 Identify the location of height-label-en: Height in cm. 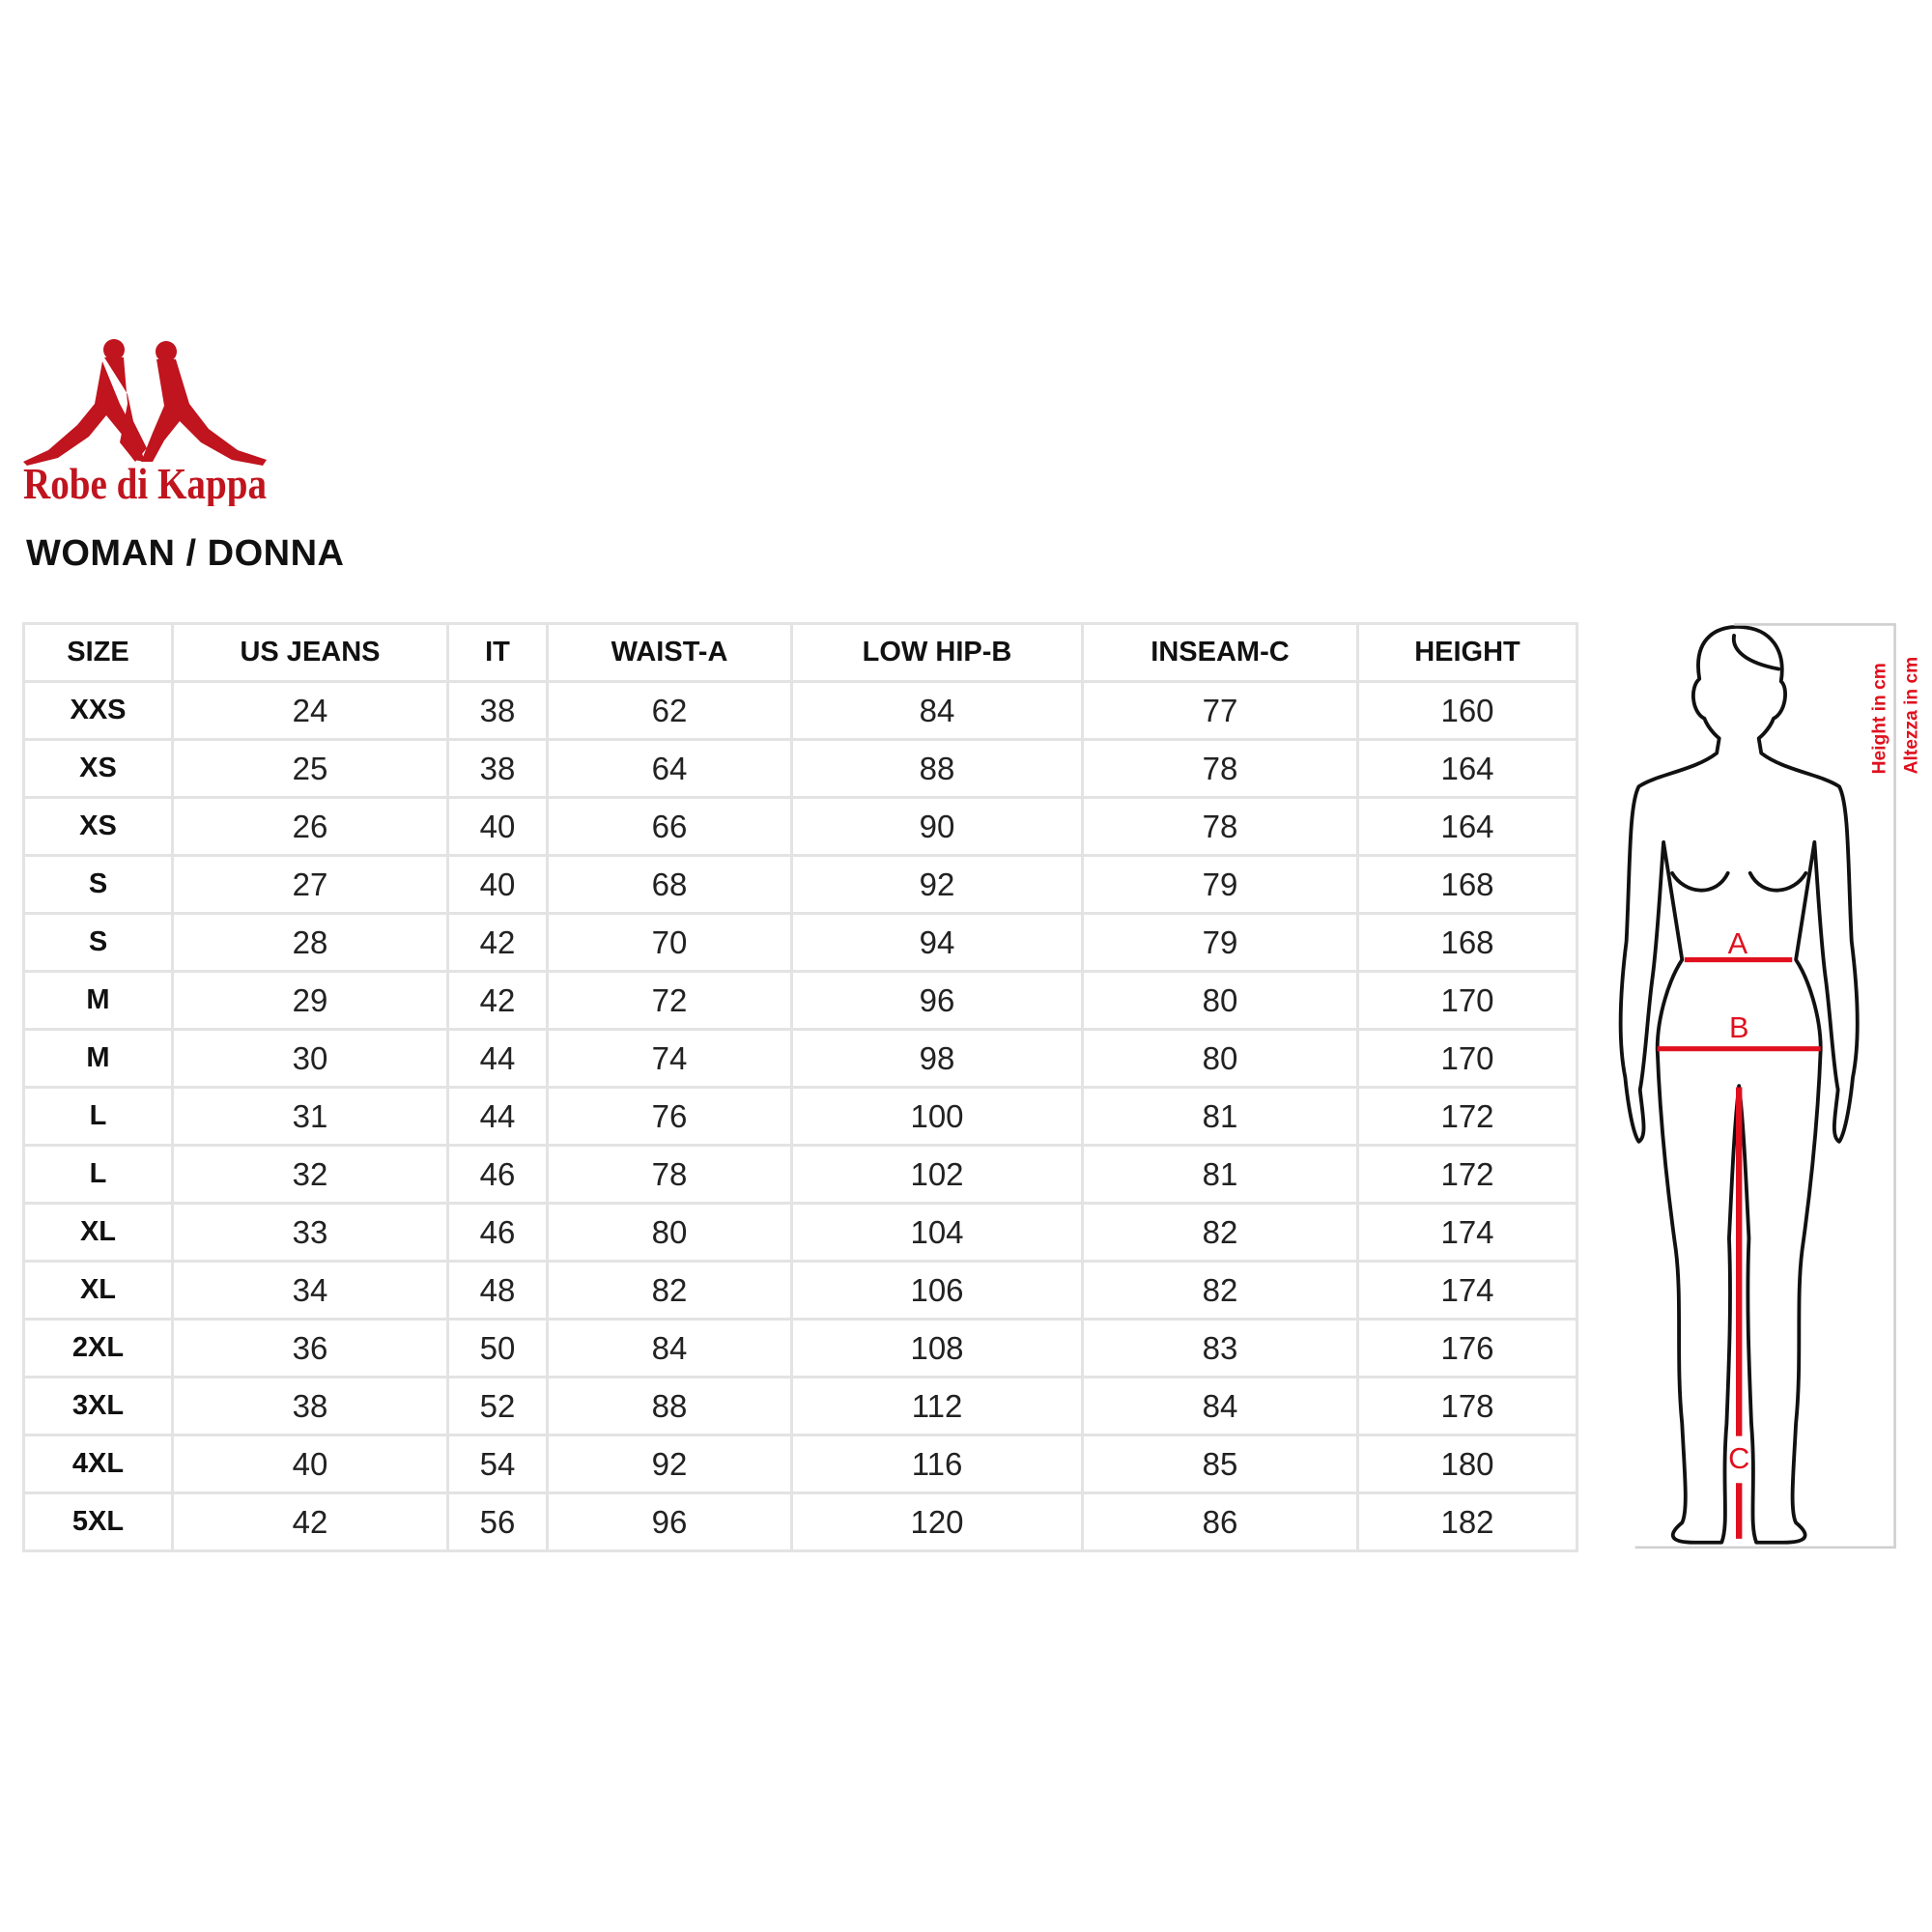
(1879, 718).